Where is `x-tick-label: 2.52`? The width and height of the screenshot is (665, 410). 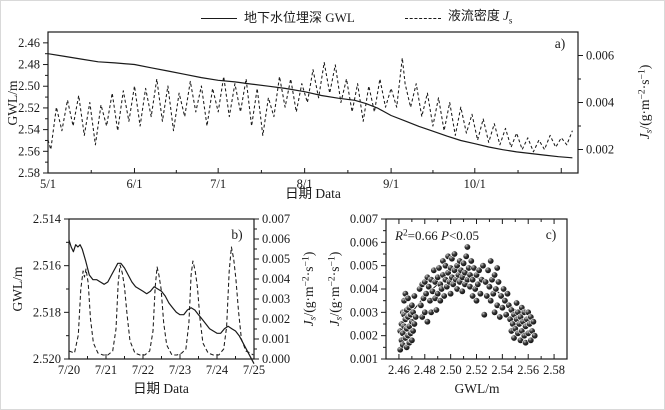 x-tick-label: 2.52 is located at coordinates (477, 370).